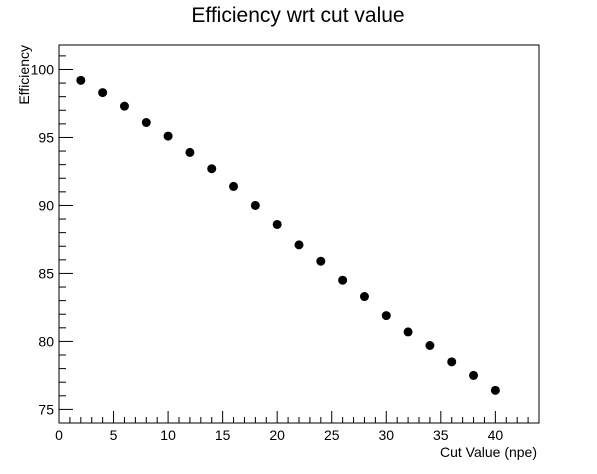 This screenshot has height=474, width=597. Describe the element at coordinates (59, 435) in the screenshot. I see `x-tick-label: 0` at that location.